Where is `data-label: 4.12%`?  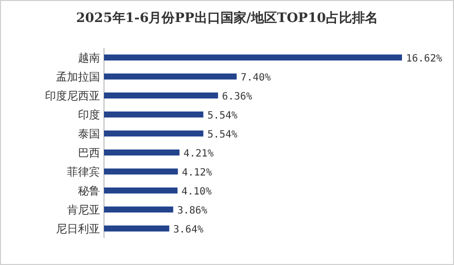 data-label: 4.12% is located at coordinates (197, 173).